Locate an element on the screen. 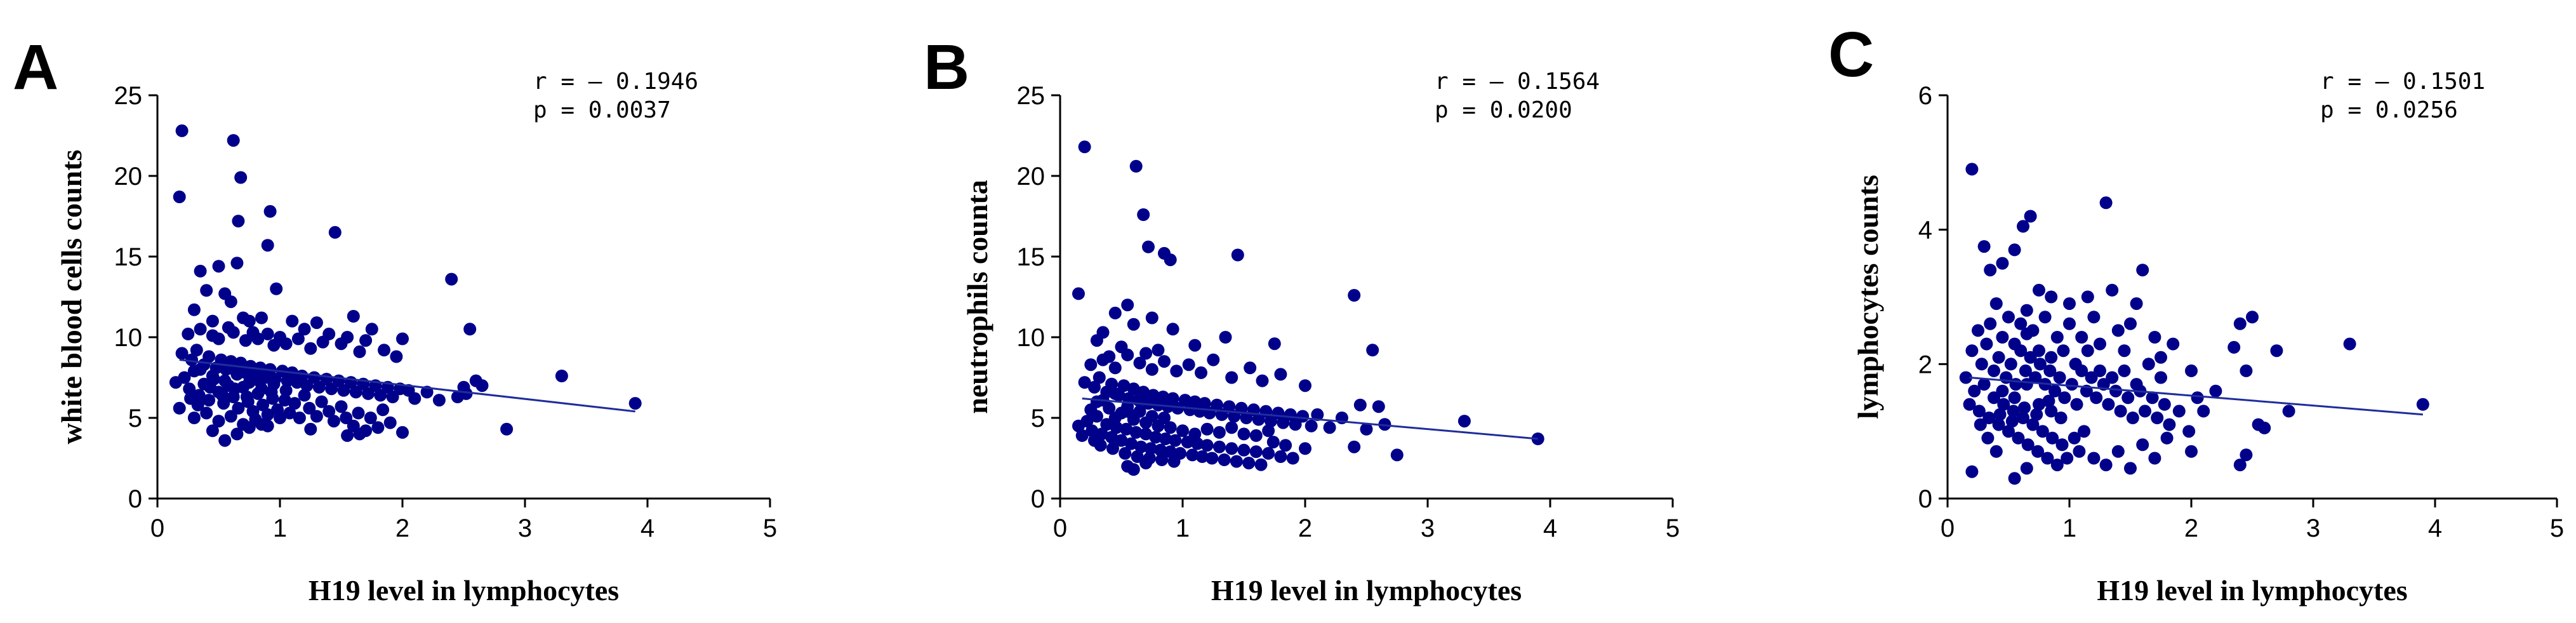 Image resolution: width=2576 pixels, height=623 pixels. x-tick-label: 4 is located at coordinates (1550, 528).